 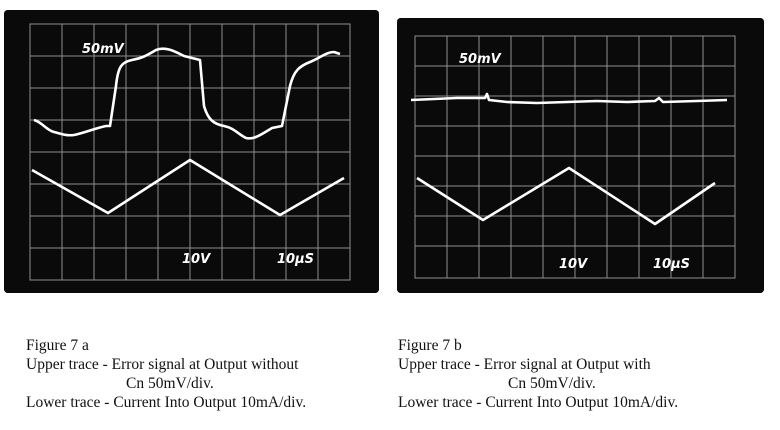 I want to click on figure-7a-title: Figure 7 a, so click(x=57, y=345).